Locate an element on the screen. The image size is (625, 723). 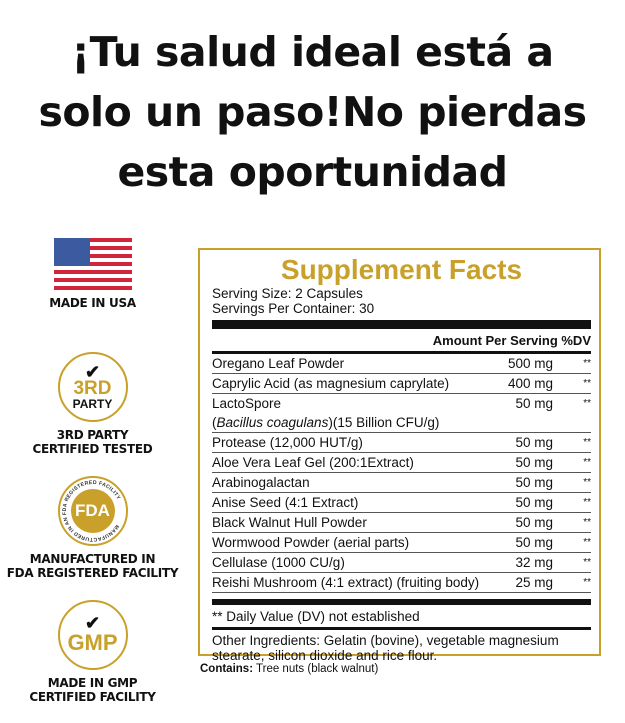
ingredient-row: Anise Seed (4:1 Extract) 50 mg ** is located at coordinates (401, 503).